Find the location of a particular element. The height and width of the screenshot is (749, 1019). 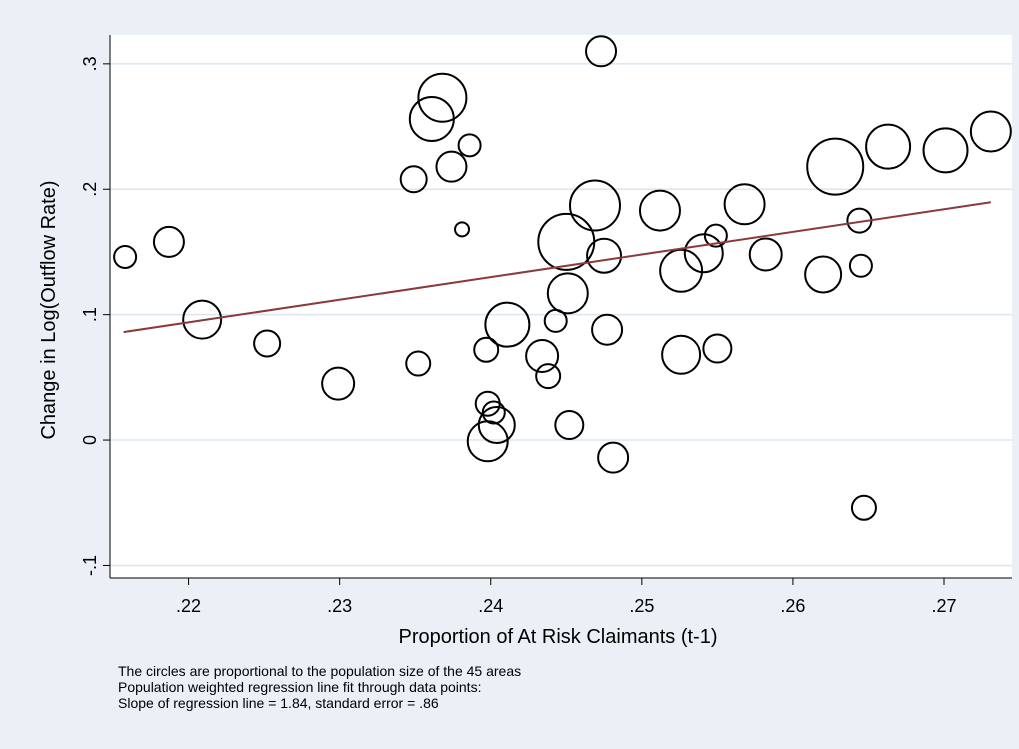

y-tick-label: 0 is located at coordinates (90, 440).